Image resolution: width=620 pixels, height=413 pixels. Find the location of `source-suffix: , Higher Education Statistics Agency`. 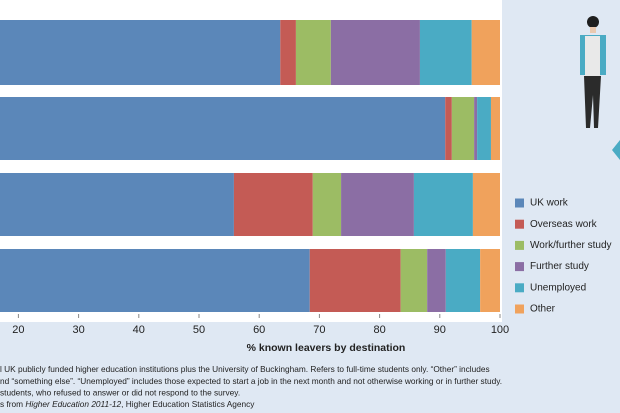

source-suffix: , Higher Education Statistics Agency is located at coordinates (188, 404).